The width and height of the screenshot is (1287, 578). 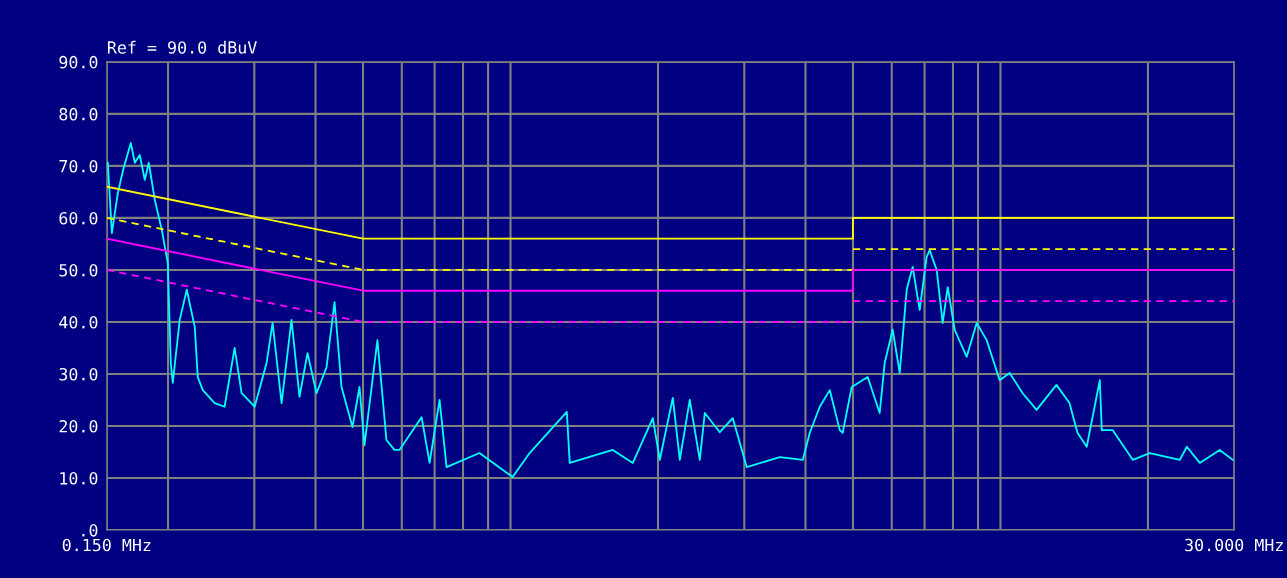 I want to click on y-tick-label: 70.0, so click(x=78, y=166).